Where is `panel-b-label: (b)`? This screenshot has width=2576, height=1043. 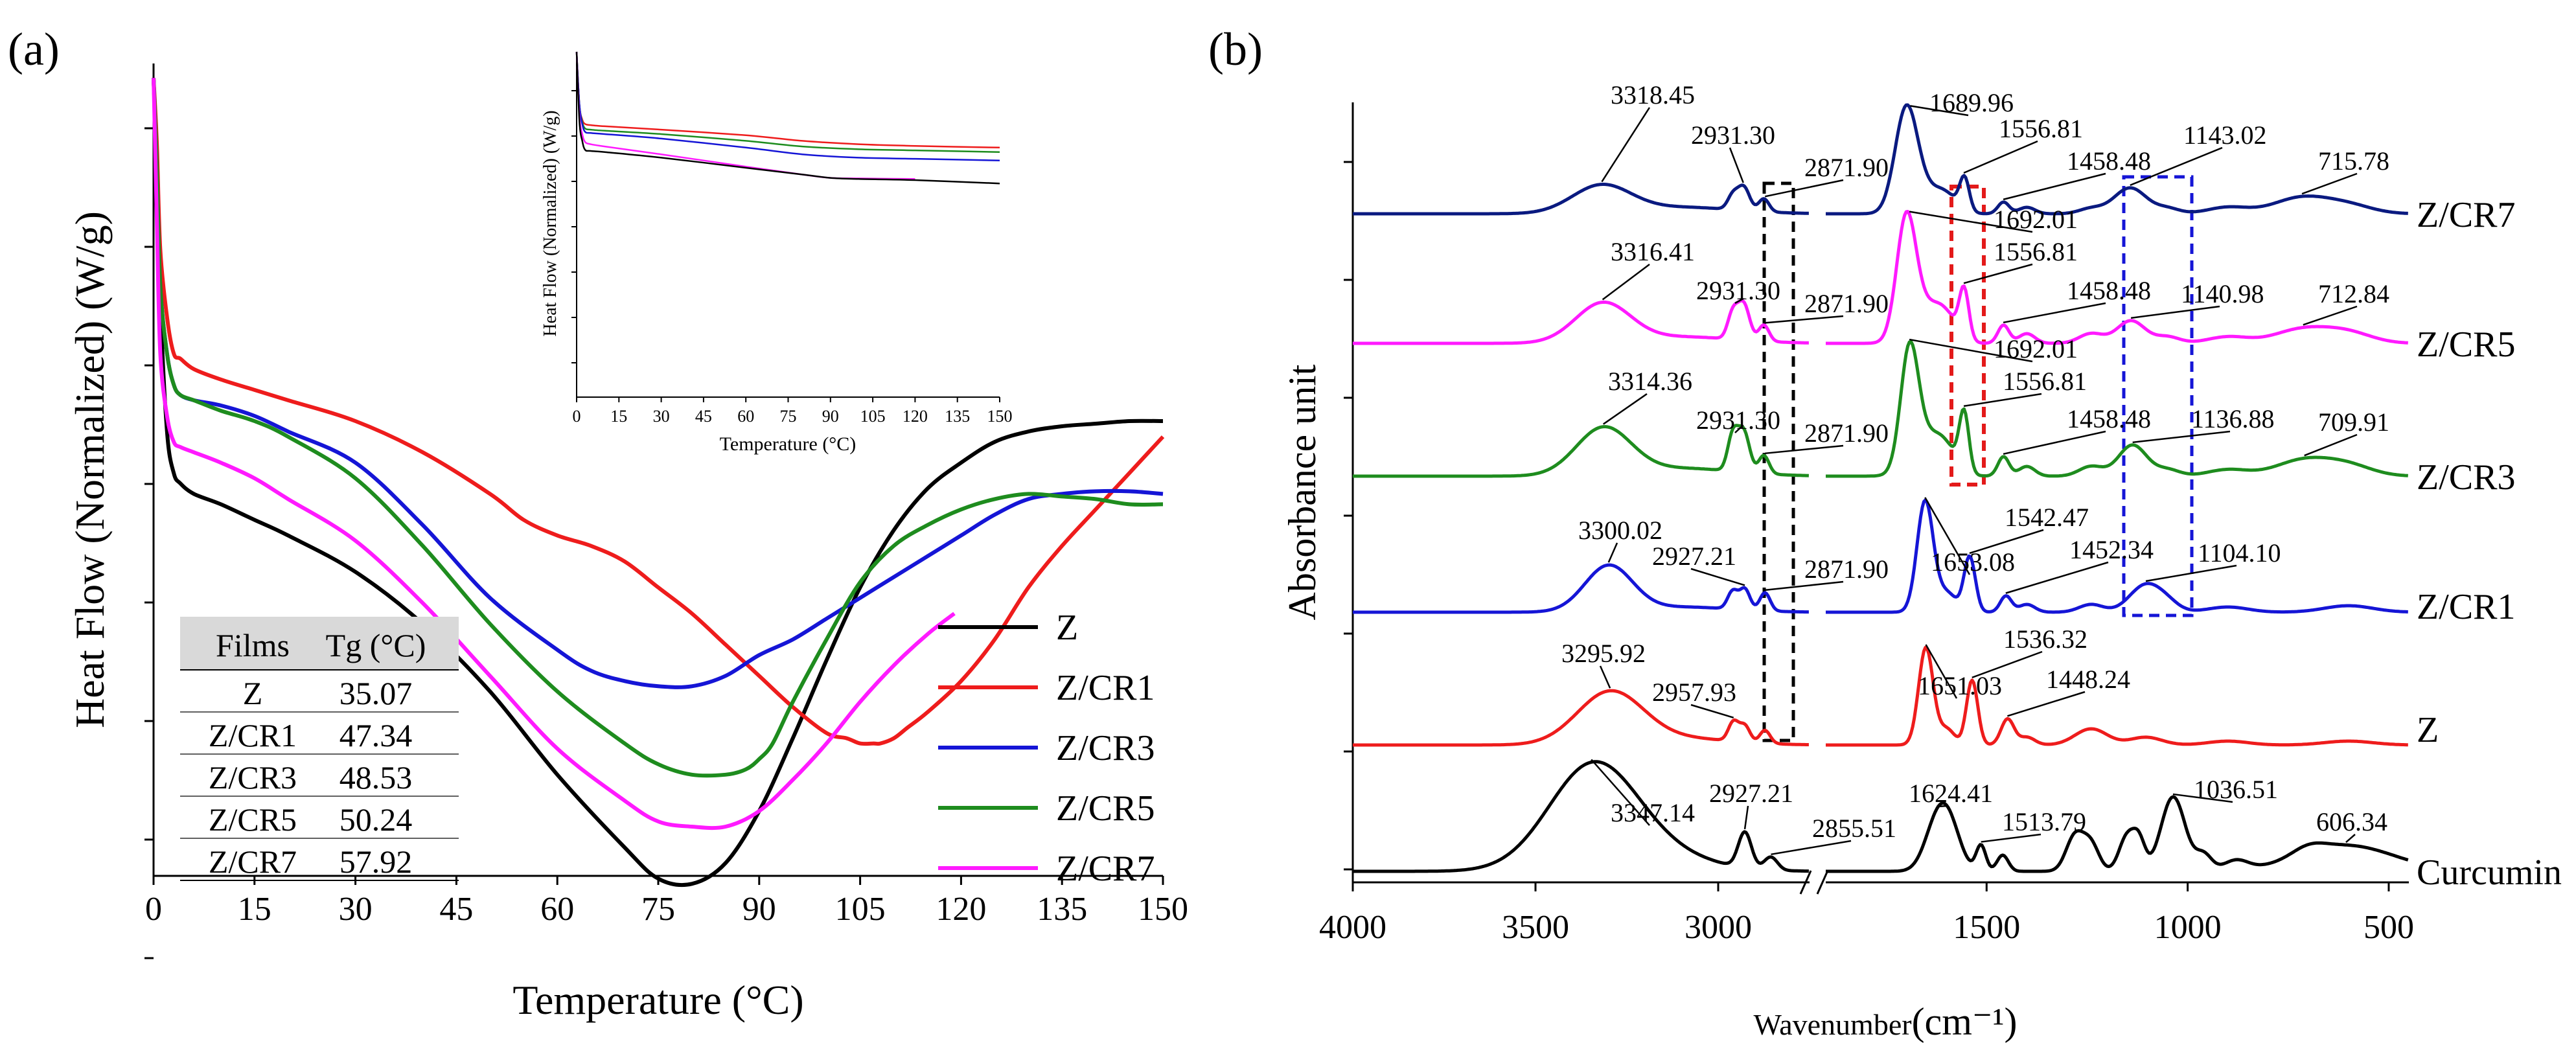 panel-b-label: (b) is located at coordinates (1235, 49).